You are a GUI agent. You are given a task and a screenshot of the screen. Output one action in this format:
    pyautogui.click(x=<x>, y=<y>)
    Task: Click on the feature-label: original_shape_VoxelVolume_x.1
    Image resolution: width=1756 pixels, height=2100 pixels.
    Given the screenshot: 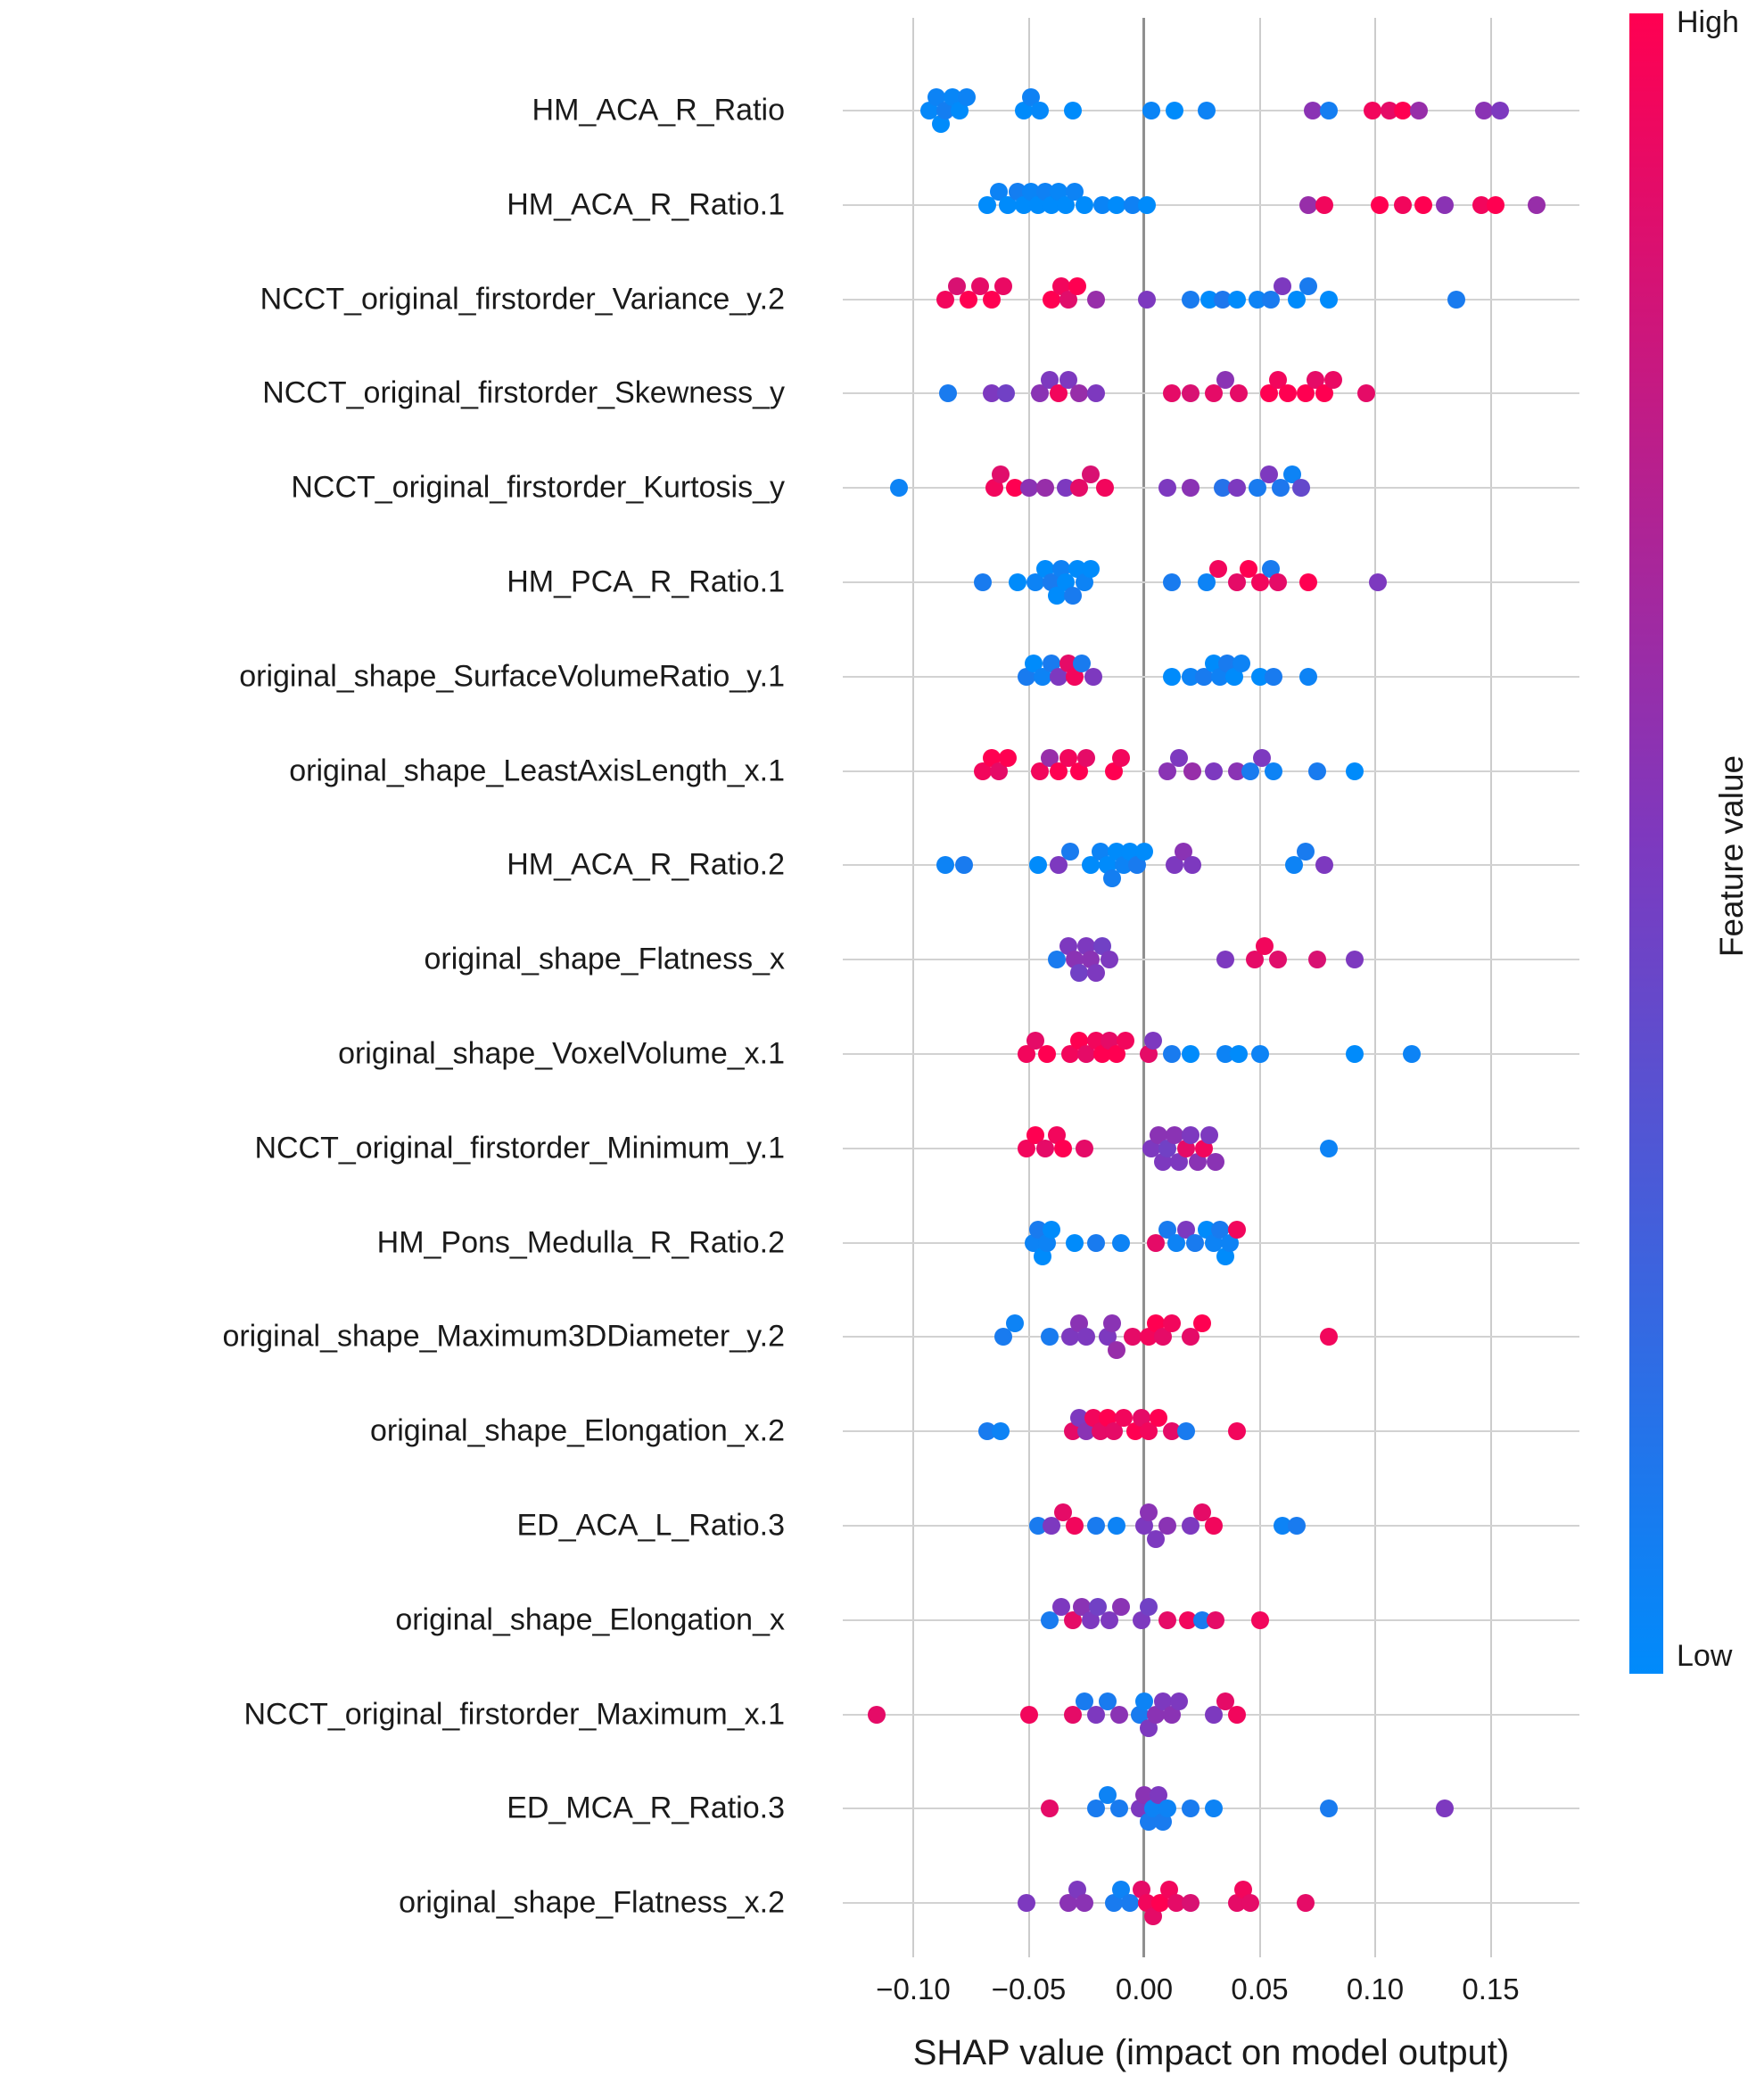 What is the action you would take?
    pyautogui.click(x=561, y=1053)
    